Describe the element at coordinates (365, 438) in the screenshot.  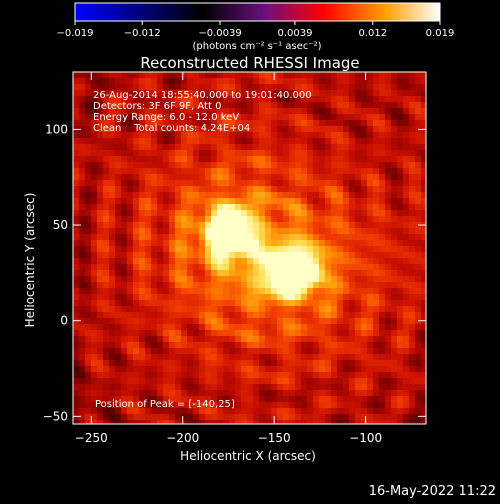
I see `x-tick-label: −100` at that location.